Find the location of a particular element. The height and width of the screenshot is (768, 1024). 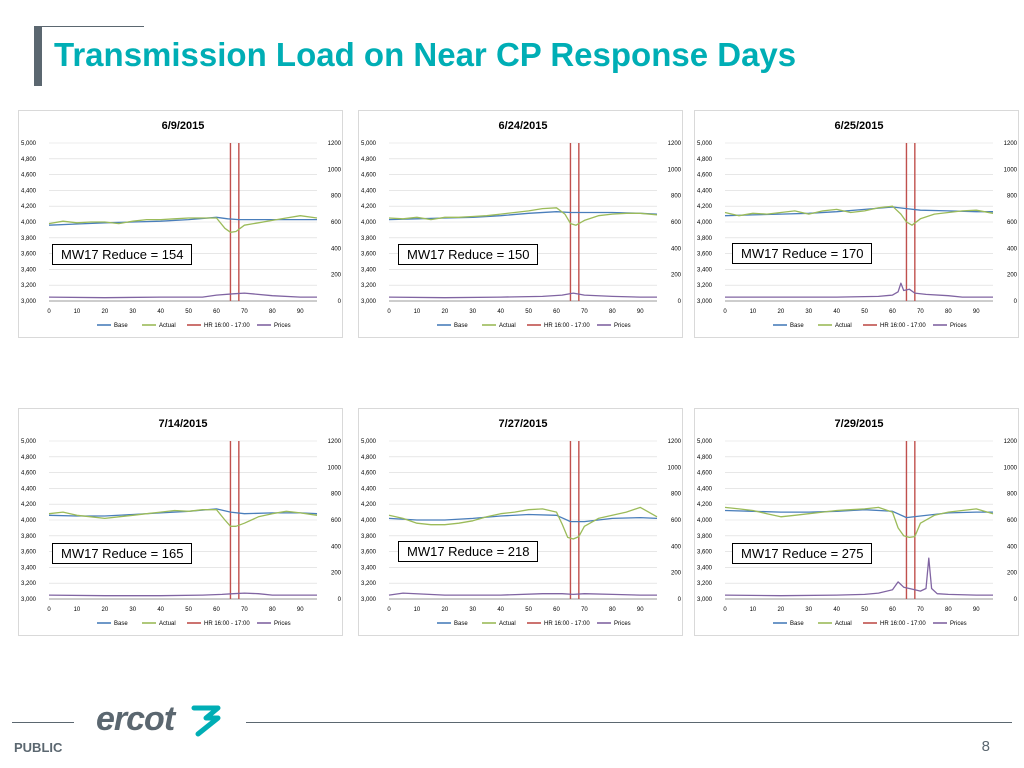

x-tick-label: 90 is located at coordinates (976, 312).